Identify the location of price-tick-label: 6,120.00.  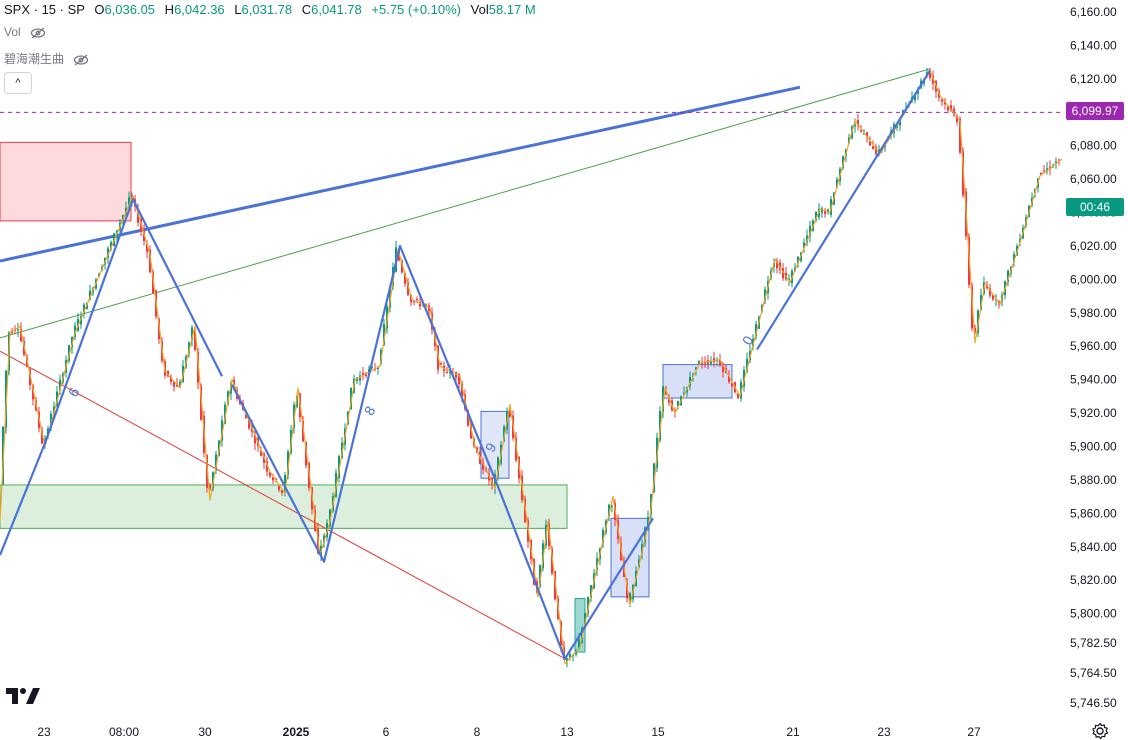
(1093, 79).